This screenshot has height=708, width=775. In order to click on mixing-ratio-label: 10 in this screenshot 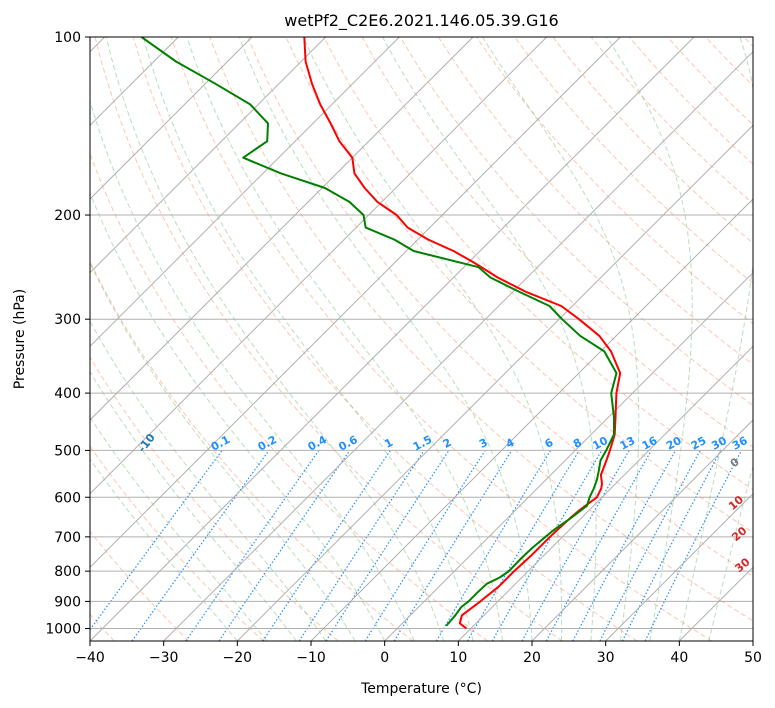, I will do `click(600, 443)`.